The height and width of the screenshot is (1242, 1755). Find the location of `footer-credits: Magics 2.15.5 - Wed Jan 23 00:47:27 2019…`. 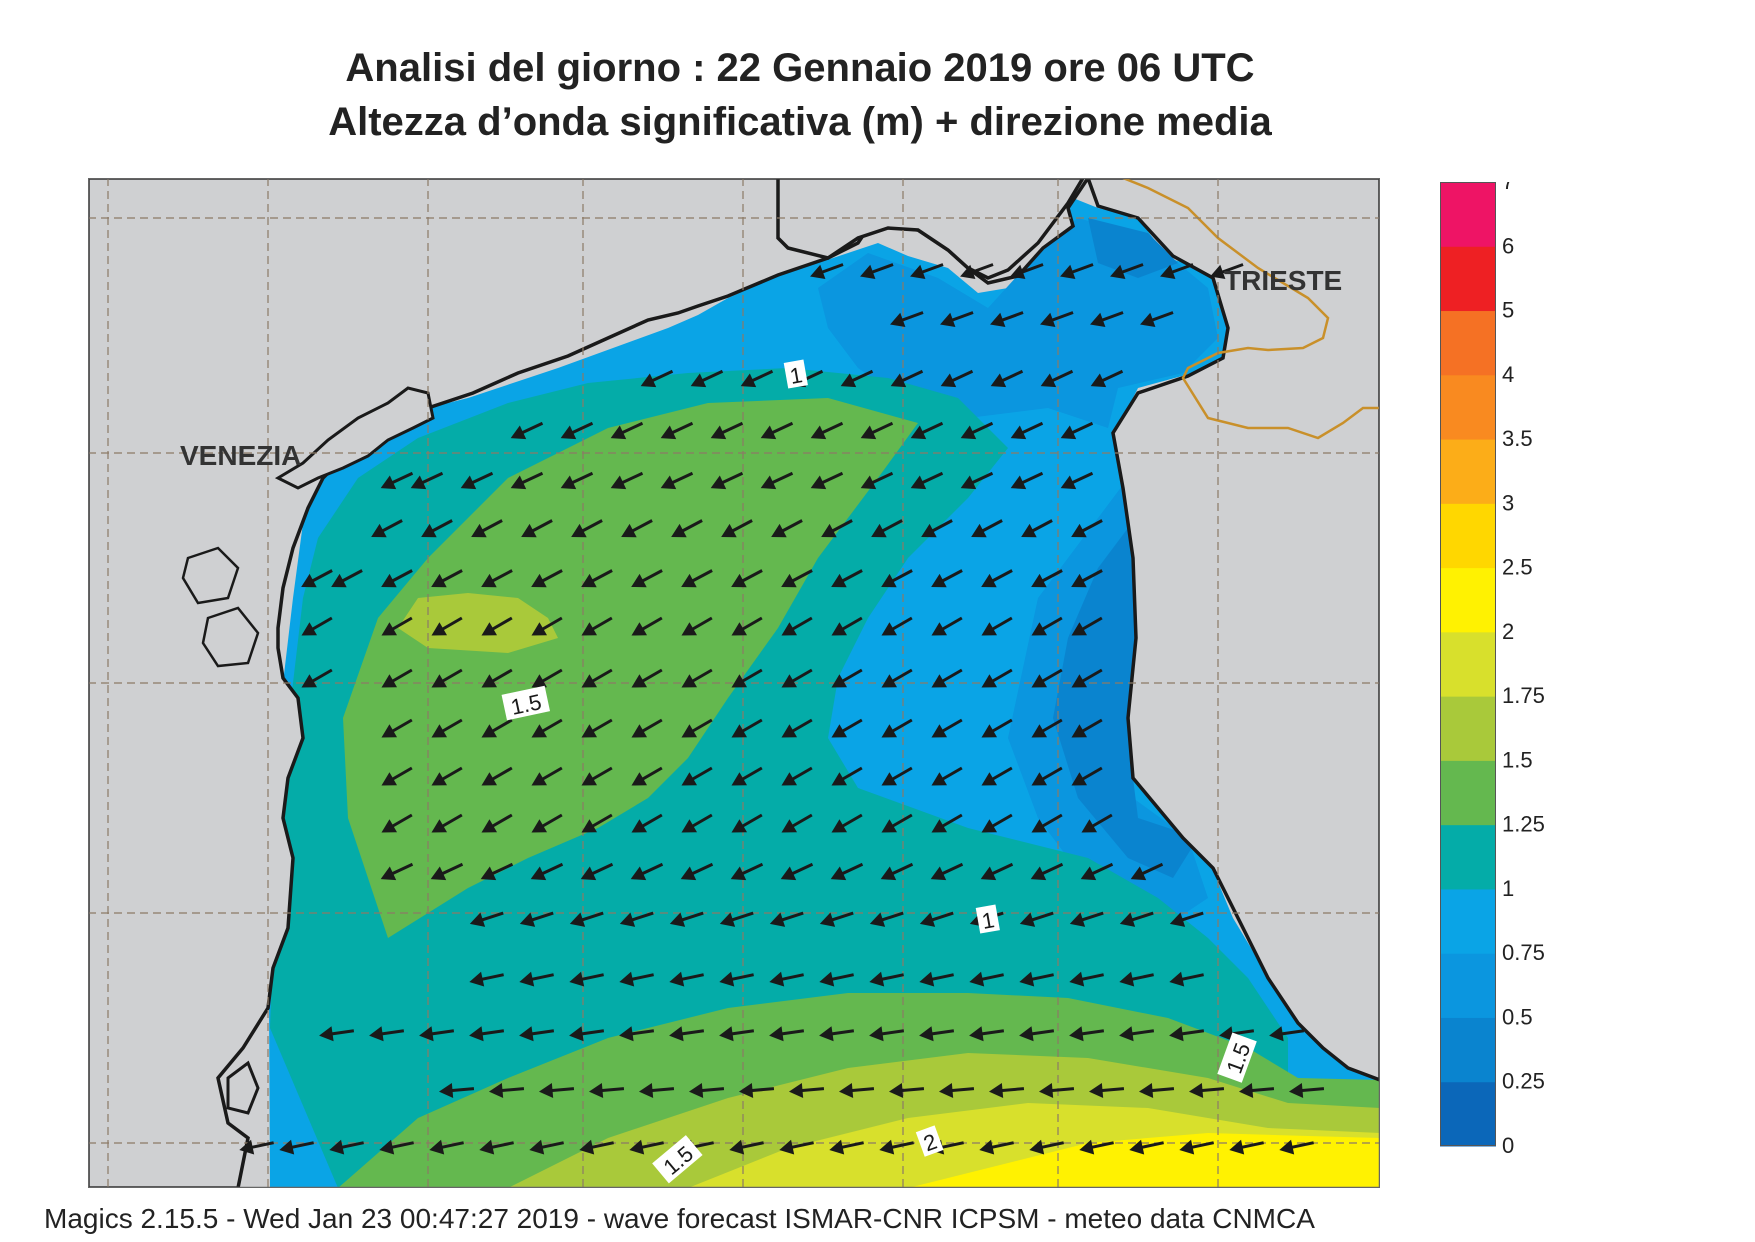

footer-credits: Magics 2.15.5 - Wed Jan 23 00:47:27 2019… is located at coordinates (679, 1218).